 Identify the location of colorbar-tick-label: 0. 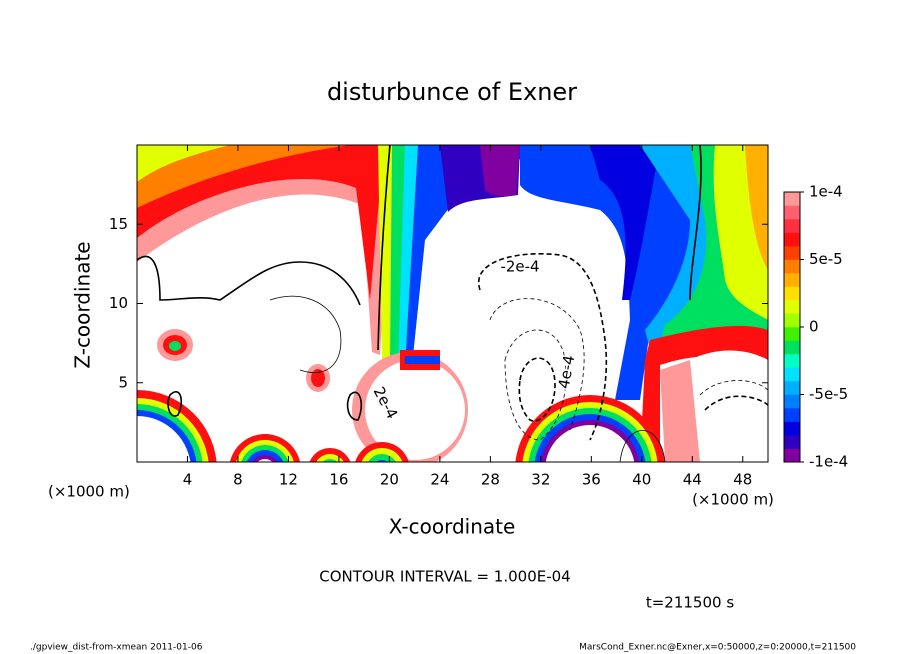
(814, 327).